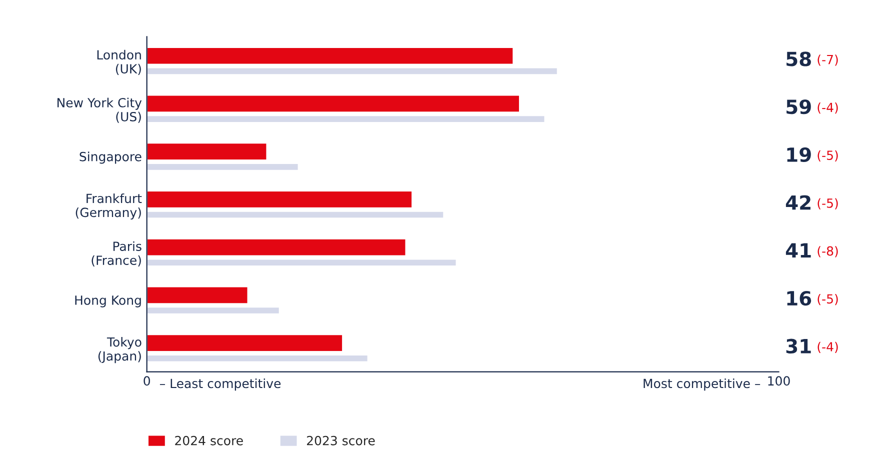 The width and height of the screenshot is (890, 459). I want to click on data-label: 58, so click(798, 59).